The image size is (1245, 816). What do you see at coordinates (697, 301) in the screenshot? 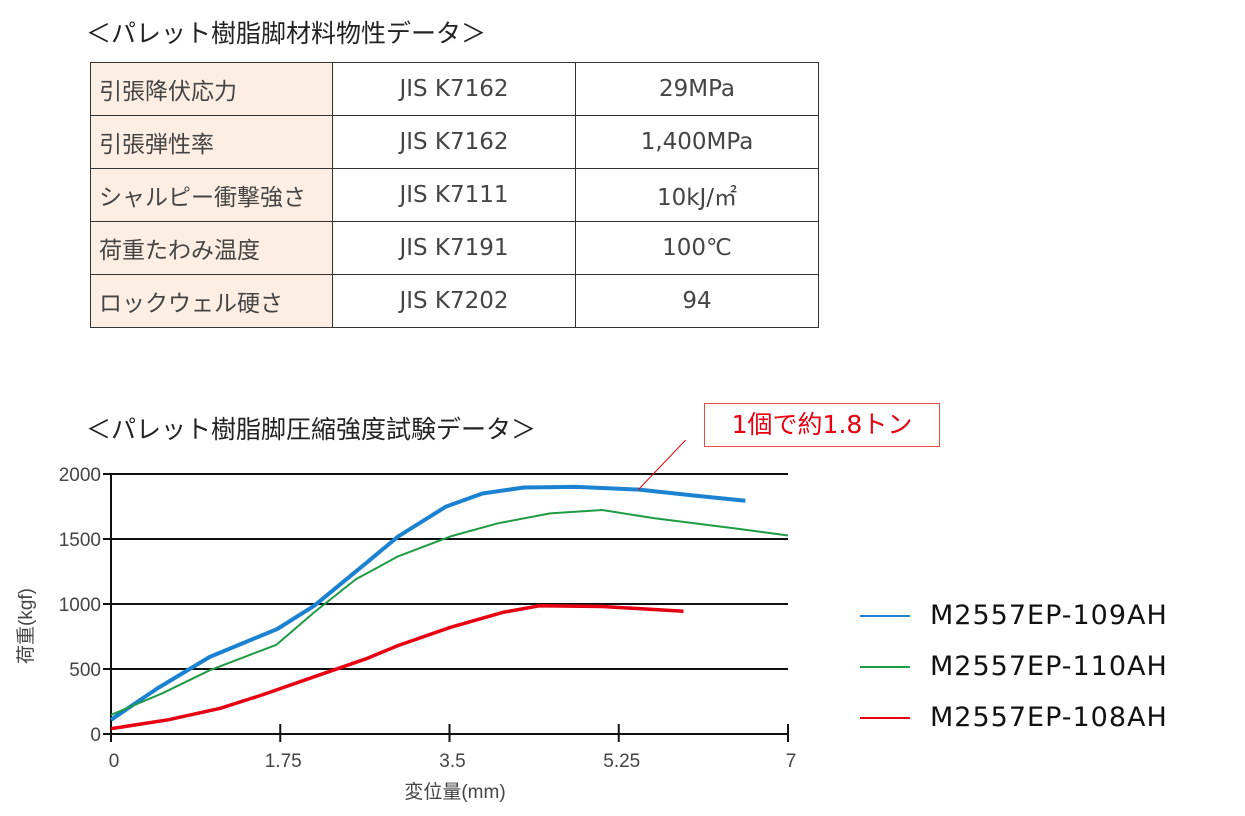
I see `cell-value: 94` at bounding box center [697, 301].